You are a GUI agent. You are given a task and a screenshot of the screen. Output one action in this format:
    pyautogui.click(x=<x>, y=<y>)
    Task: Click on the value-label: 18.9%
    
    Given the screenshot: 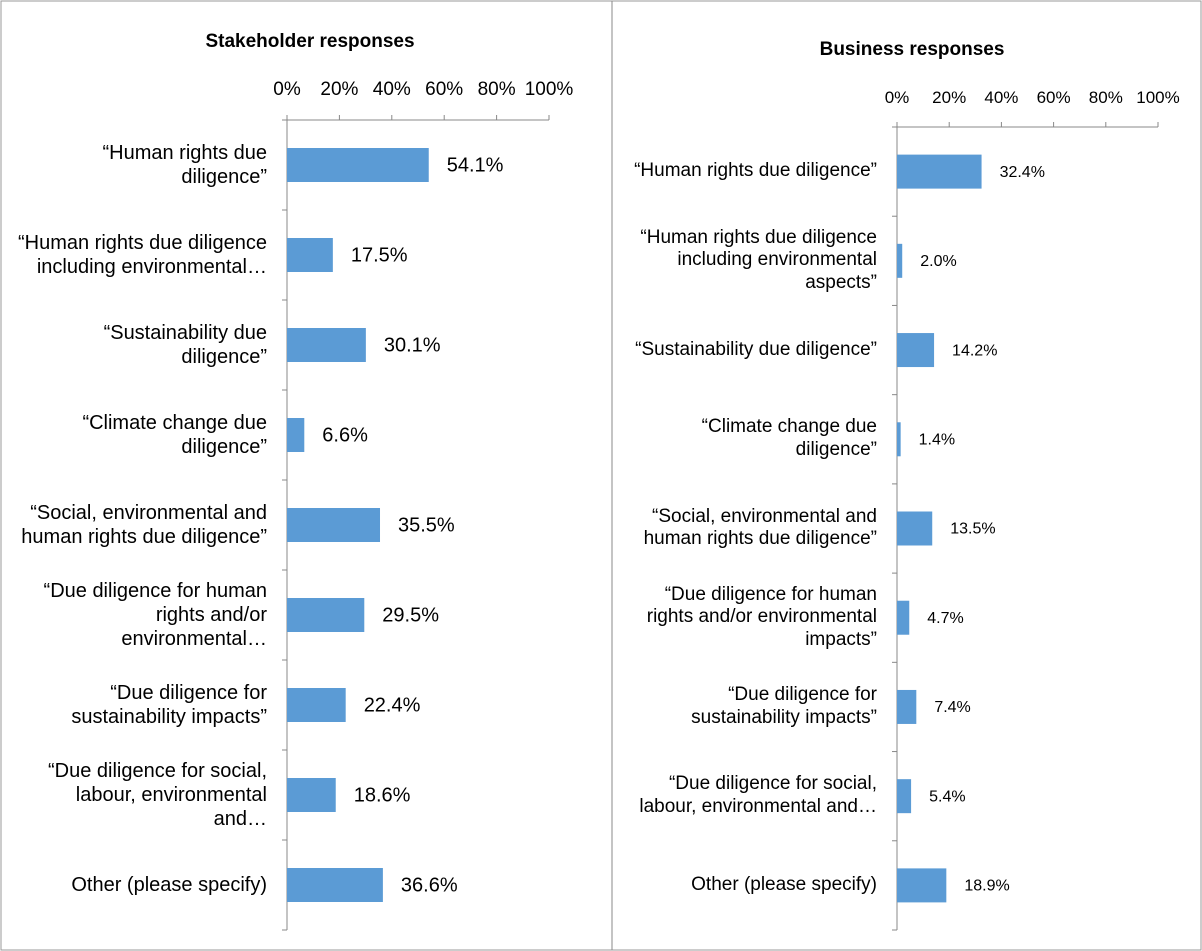 What is the action you would take?
    pyautogui.click(x=986, y=886)
    